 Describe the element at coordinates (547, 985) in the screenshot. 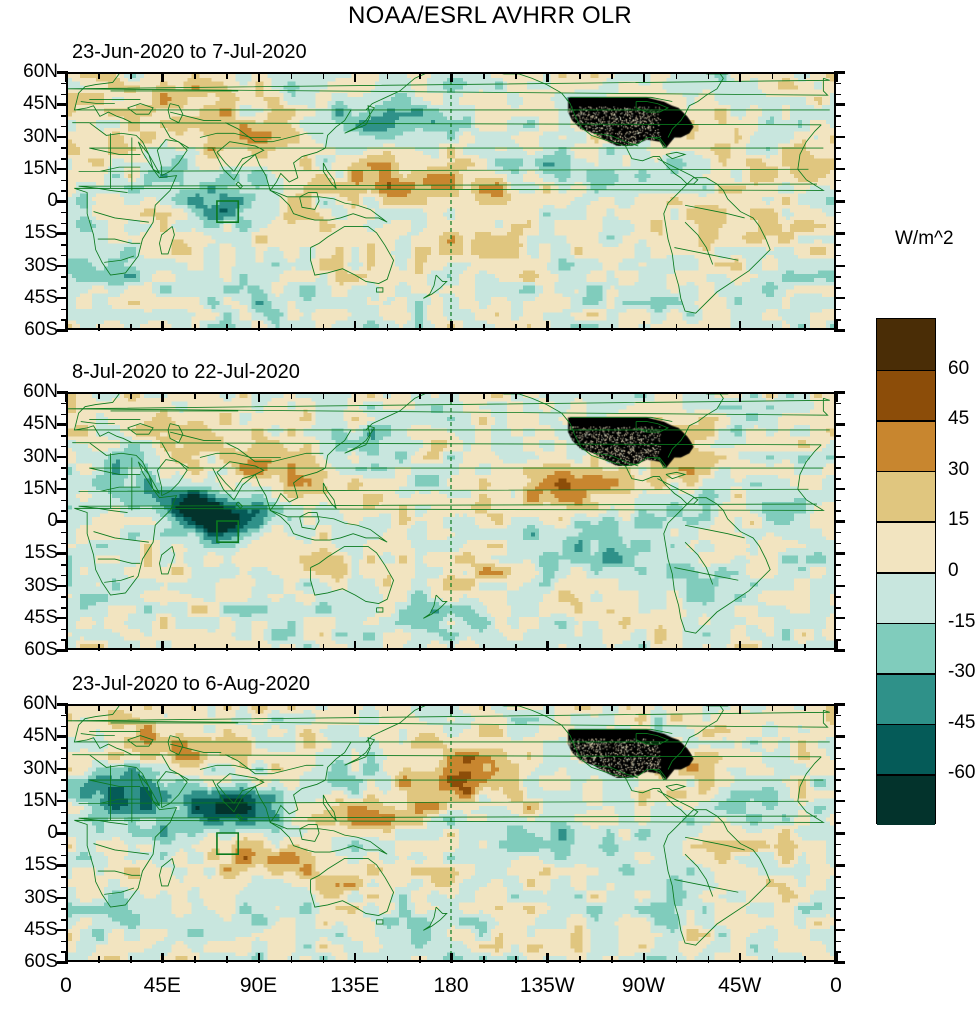

I see `xlabel: 135W` at that location.